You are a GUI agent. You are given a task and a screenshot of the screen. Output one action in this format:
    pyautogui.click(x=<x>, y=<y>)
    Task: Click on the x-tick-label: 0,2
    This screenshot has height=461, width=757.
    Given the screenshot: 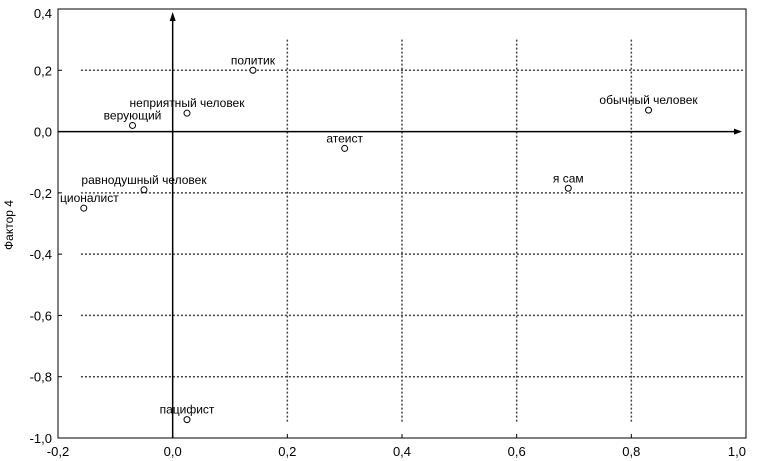 What is the action you would take?
    pyautogui.click(x=287, y=451)
    